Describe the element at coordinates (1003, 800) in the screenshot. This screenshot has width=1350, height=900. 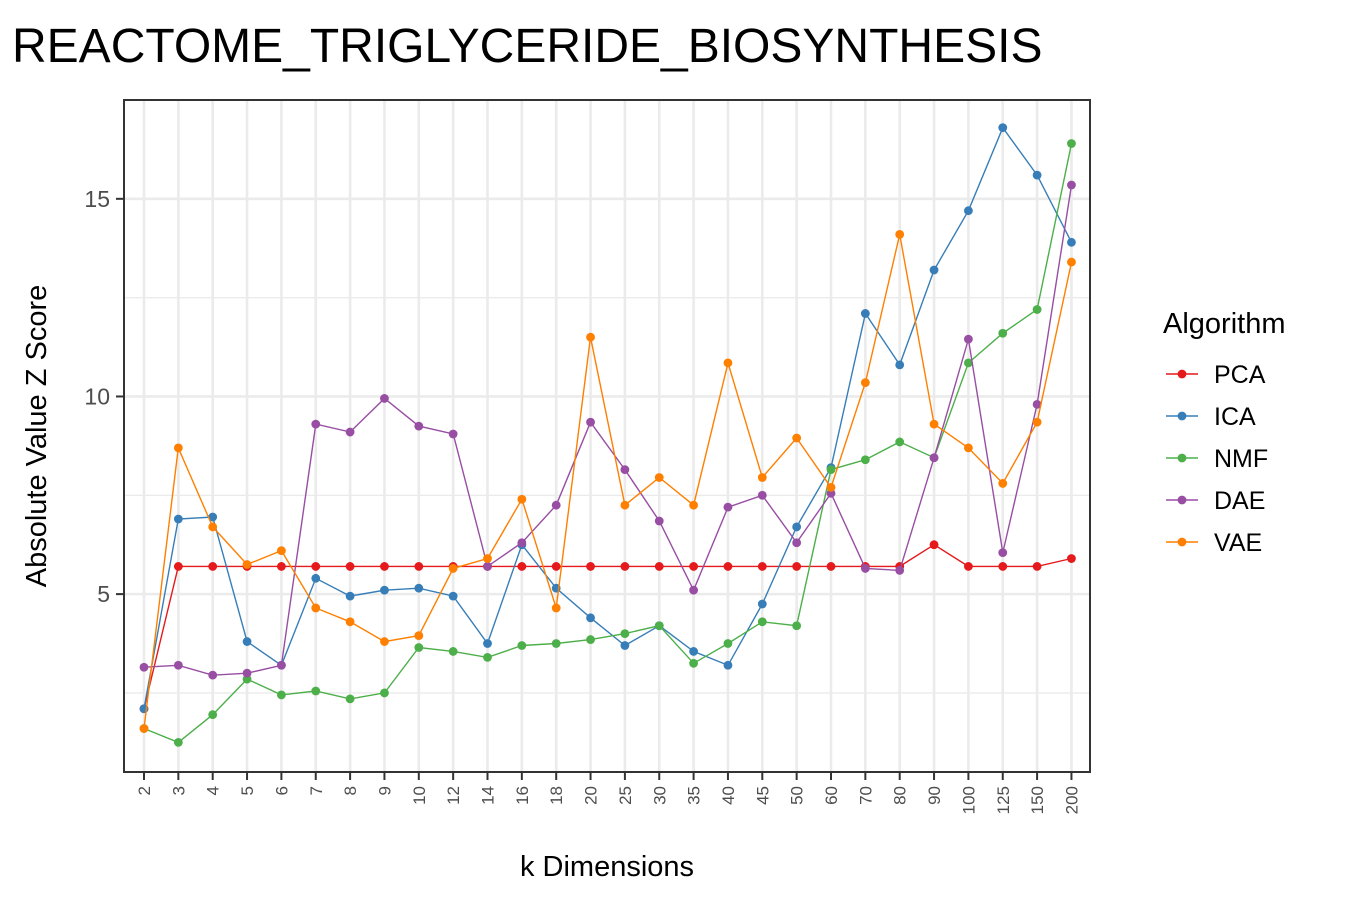
I see `x-tick-label: 125` at that location.